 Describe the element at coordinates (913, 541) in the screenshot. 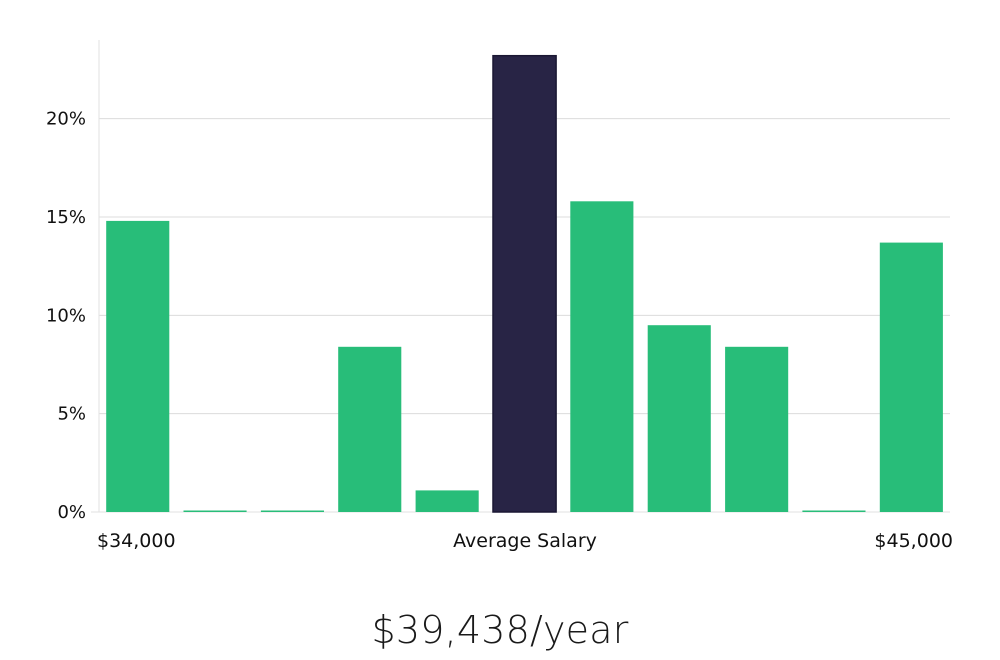

I see `x-label-max: $45,000` at that location.